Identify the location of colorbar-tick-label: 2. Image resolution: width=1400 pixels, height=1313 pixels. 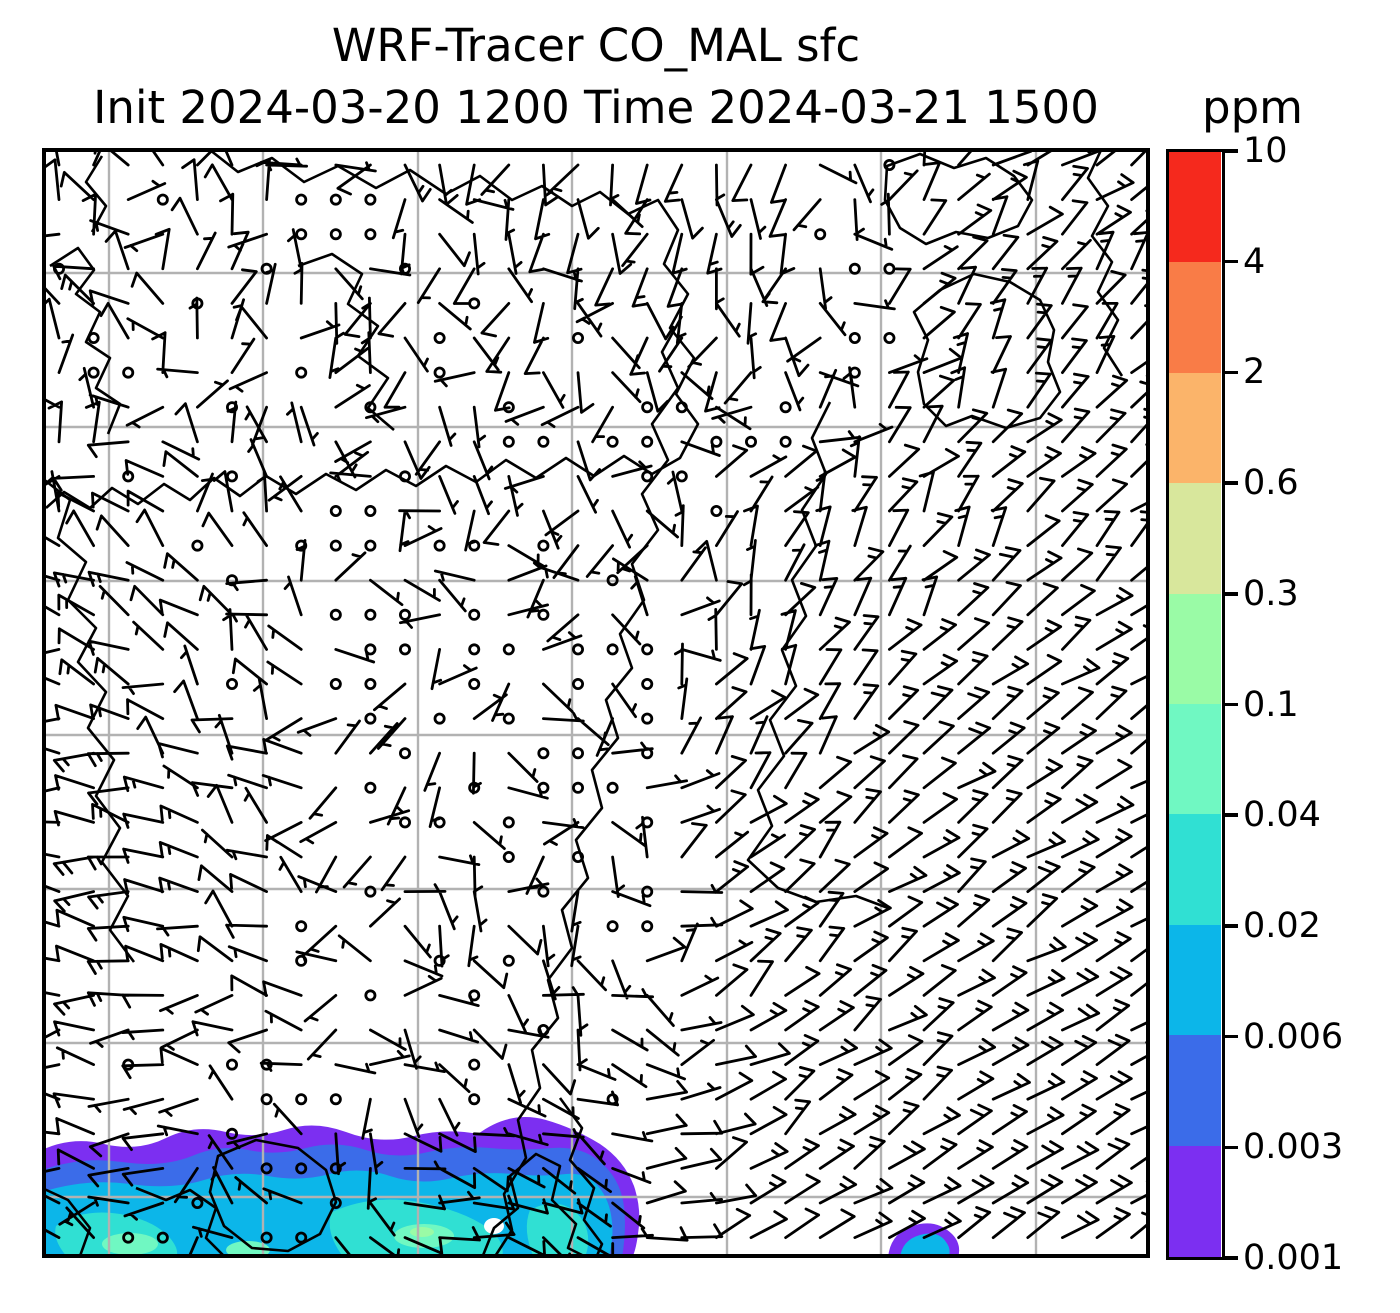
(1254, 372).